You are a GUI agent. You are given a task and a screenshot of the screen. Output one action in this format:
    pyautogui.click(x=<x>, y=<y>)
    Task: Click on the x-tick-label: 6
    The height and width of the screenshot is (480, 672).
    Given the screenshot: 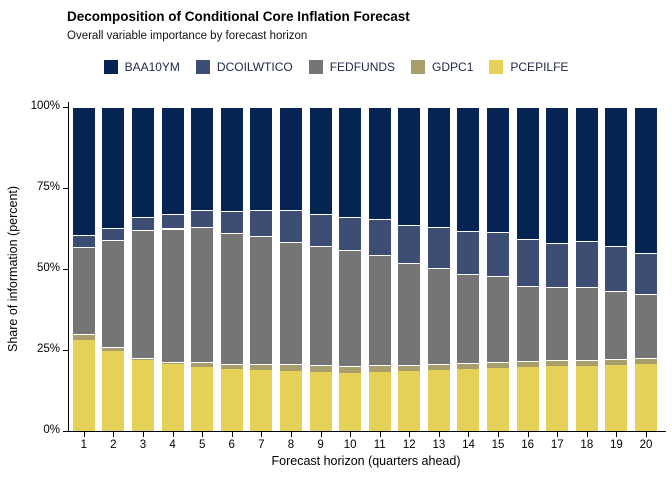 What is the action you would take?
    pyautogui.click(x=231, y=445)
    